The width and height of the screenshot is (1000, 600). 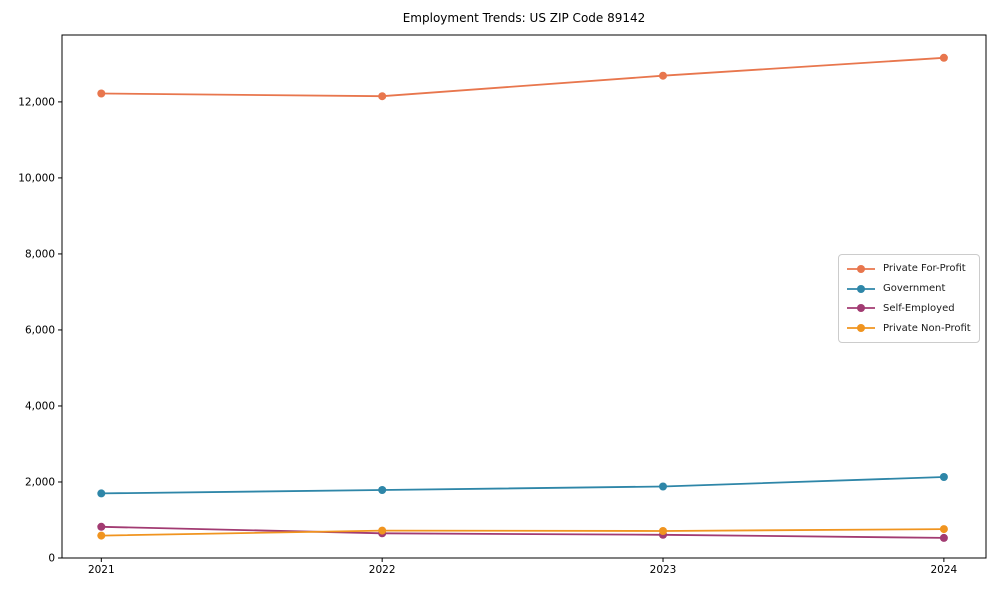 I want to click on x-tick-label: 2021, so click(x=101, y=570).